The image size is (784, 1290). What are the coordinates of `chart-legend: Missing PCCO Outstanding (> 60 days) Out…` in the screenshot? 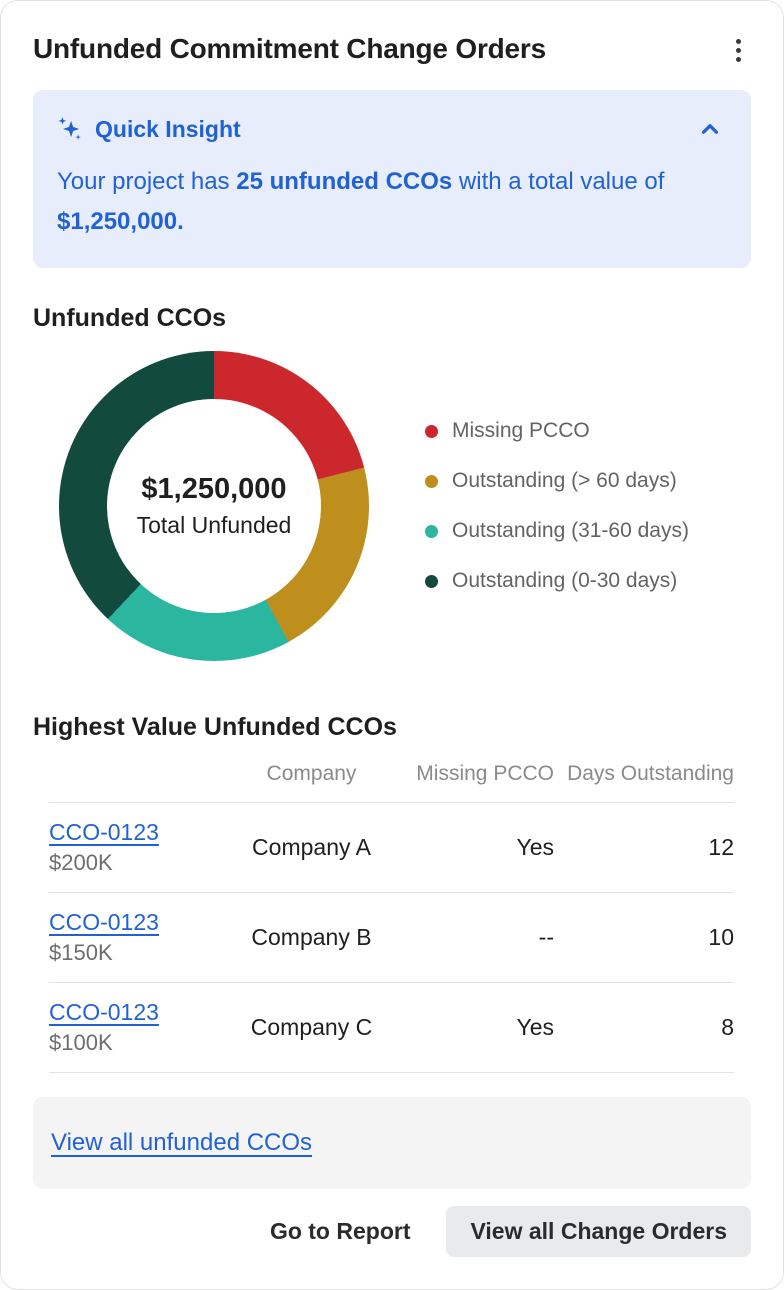 It's located at (557, 506).